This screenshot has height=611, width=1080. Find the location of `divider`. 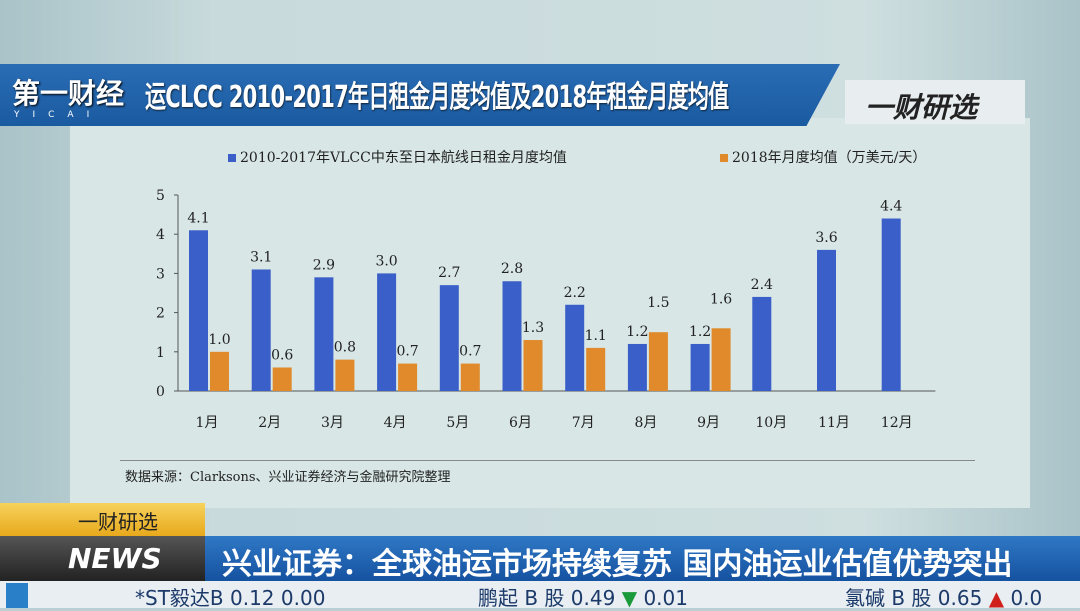

divider is located at coordinates (547, 460).